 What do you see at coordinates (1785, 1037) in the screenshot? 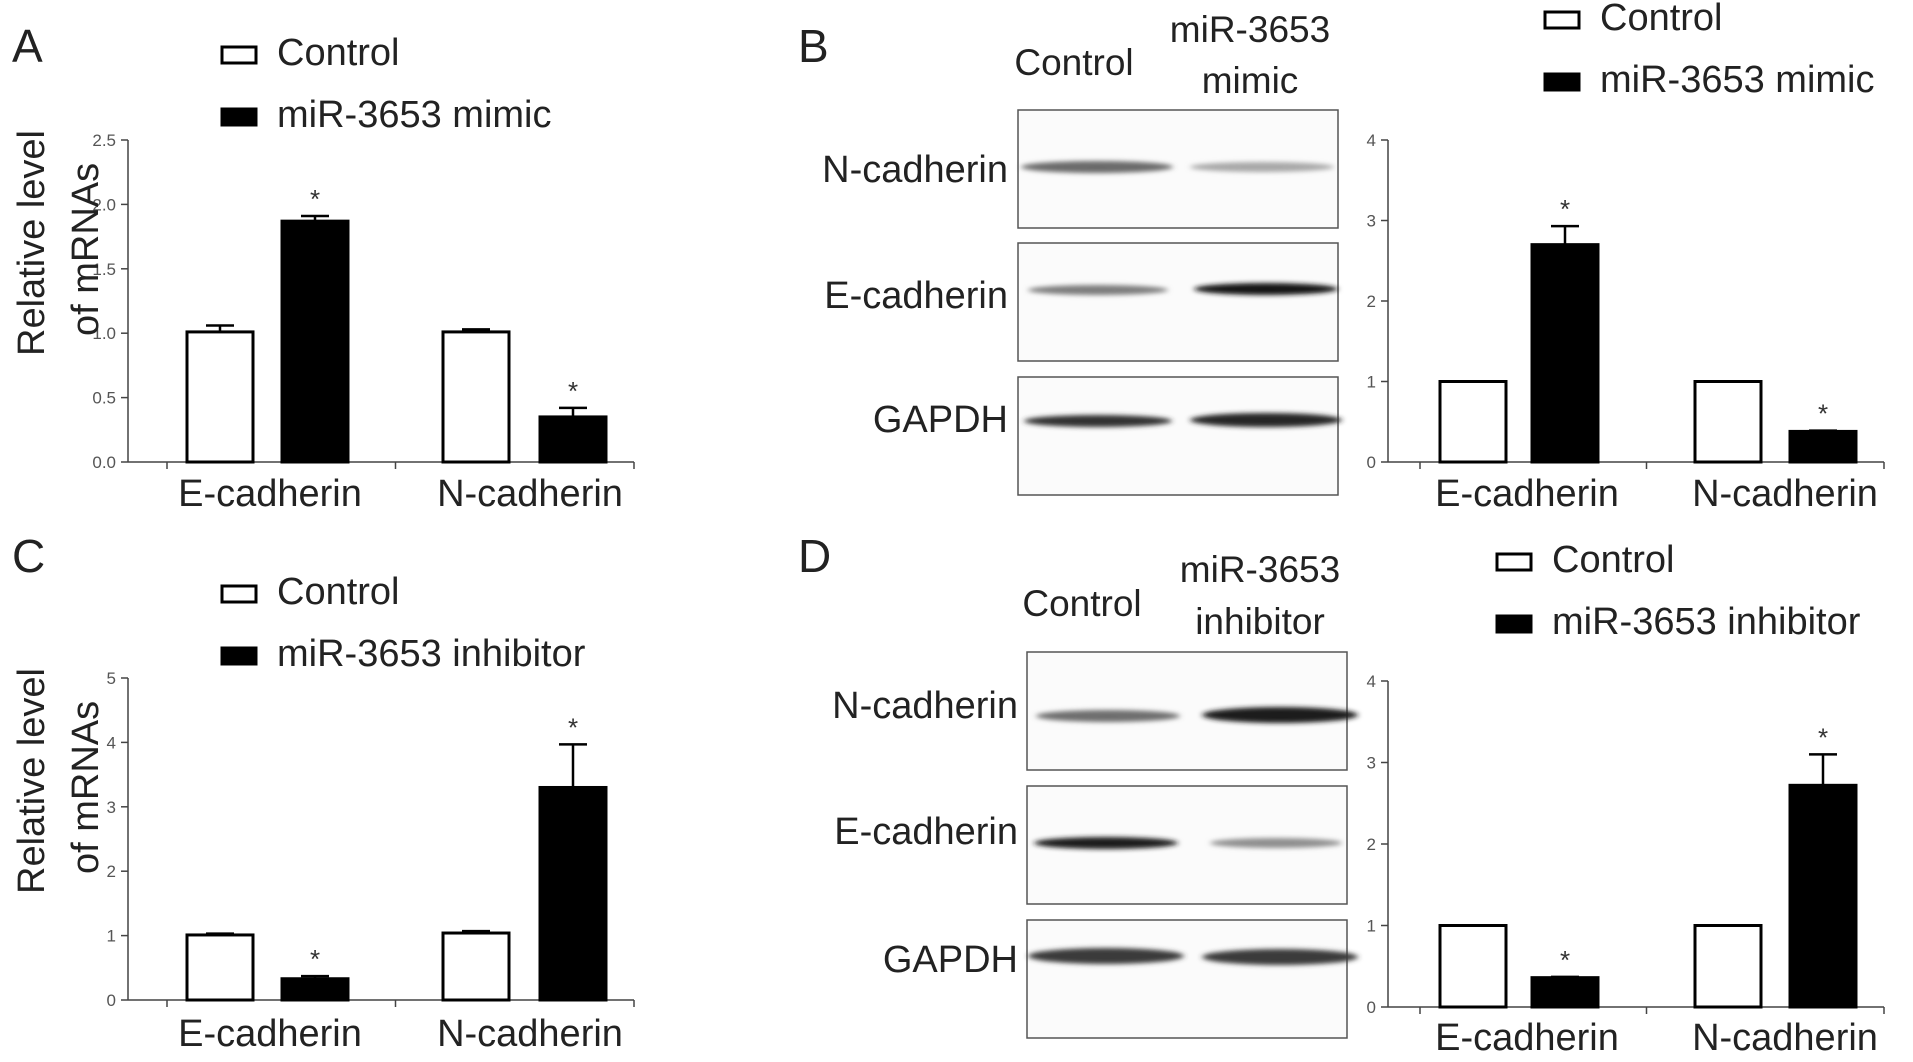
I see `chart-d-category-label: N-cadherin` at bounding box center [1785, 1037].